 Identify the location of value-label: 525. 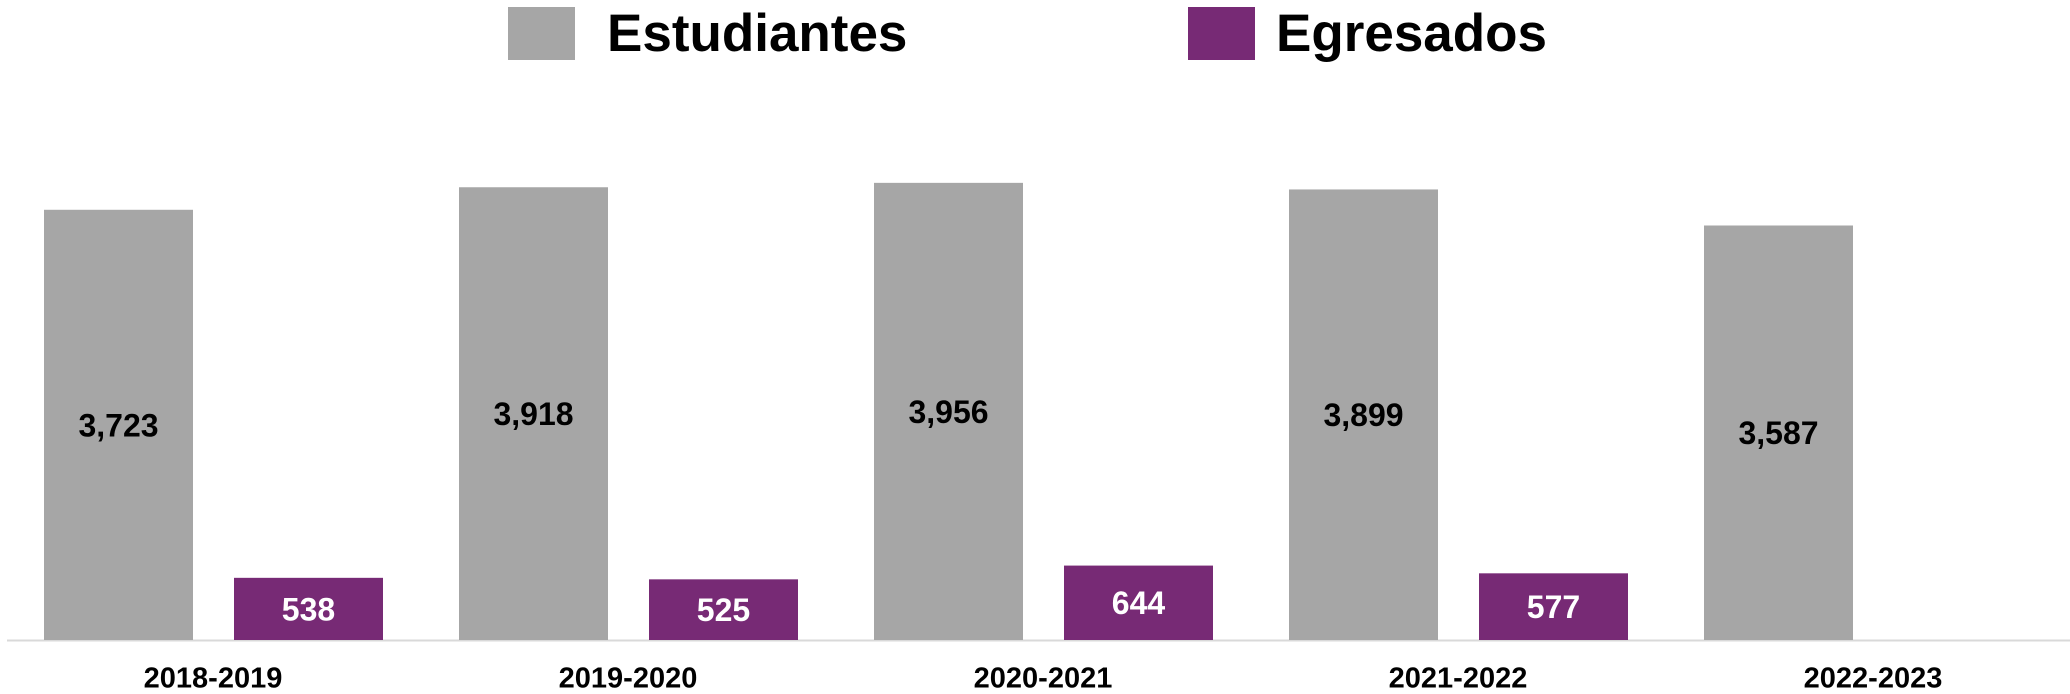
(723, 610).